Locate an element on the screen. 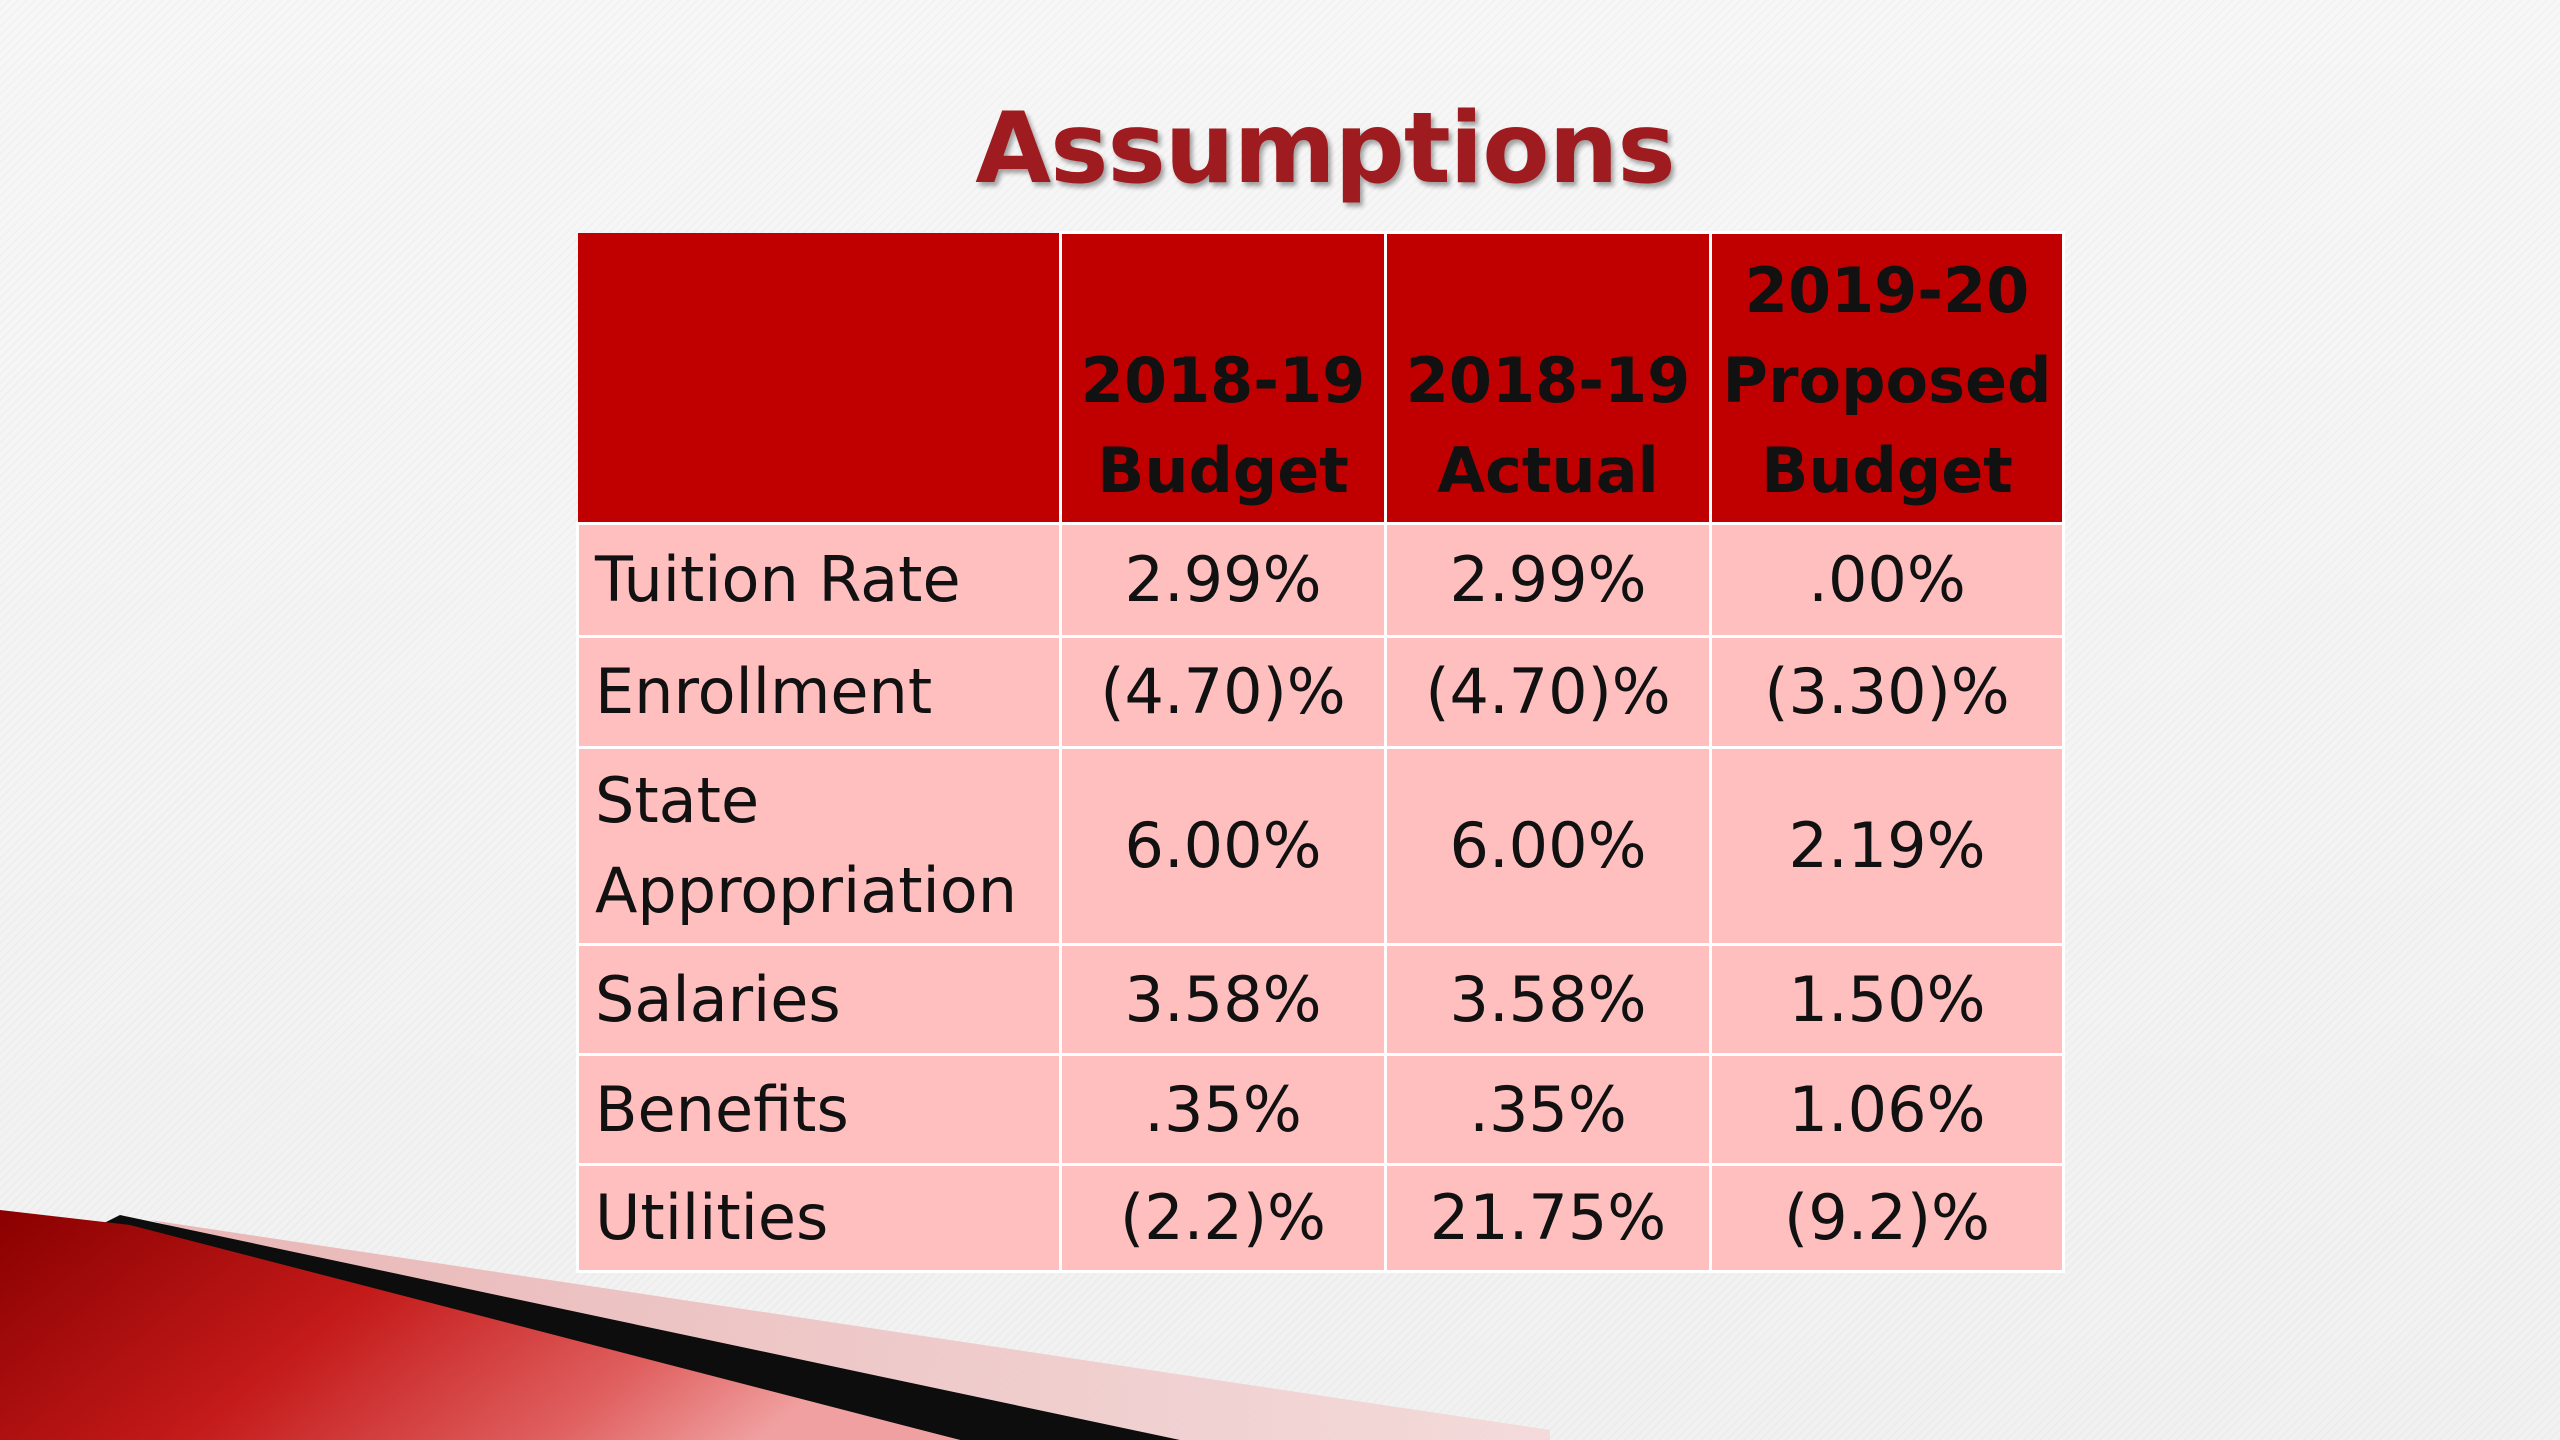  table-row: Benefits .35% .35% 1.06% is located at coordinates (1320, 1109).